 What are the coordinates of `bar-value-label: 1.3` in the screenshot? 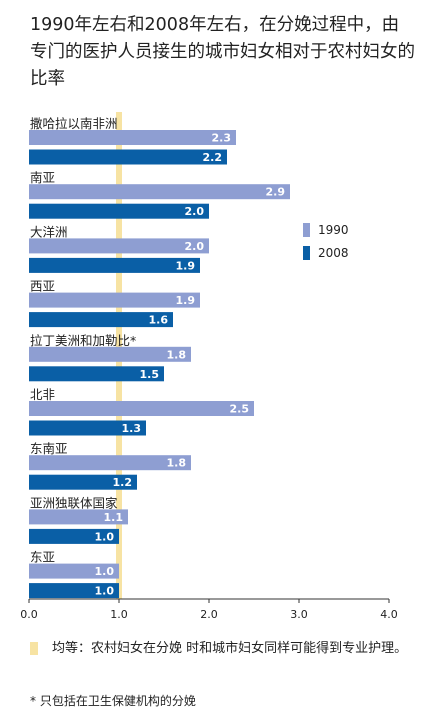 It's located at (132, 428).